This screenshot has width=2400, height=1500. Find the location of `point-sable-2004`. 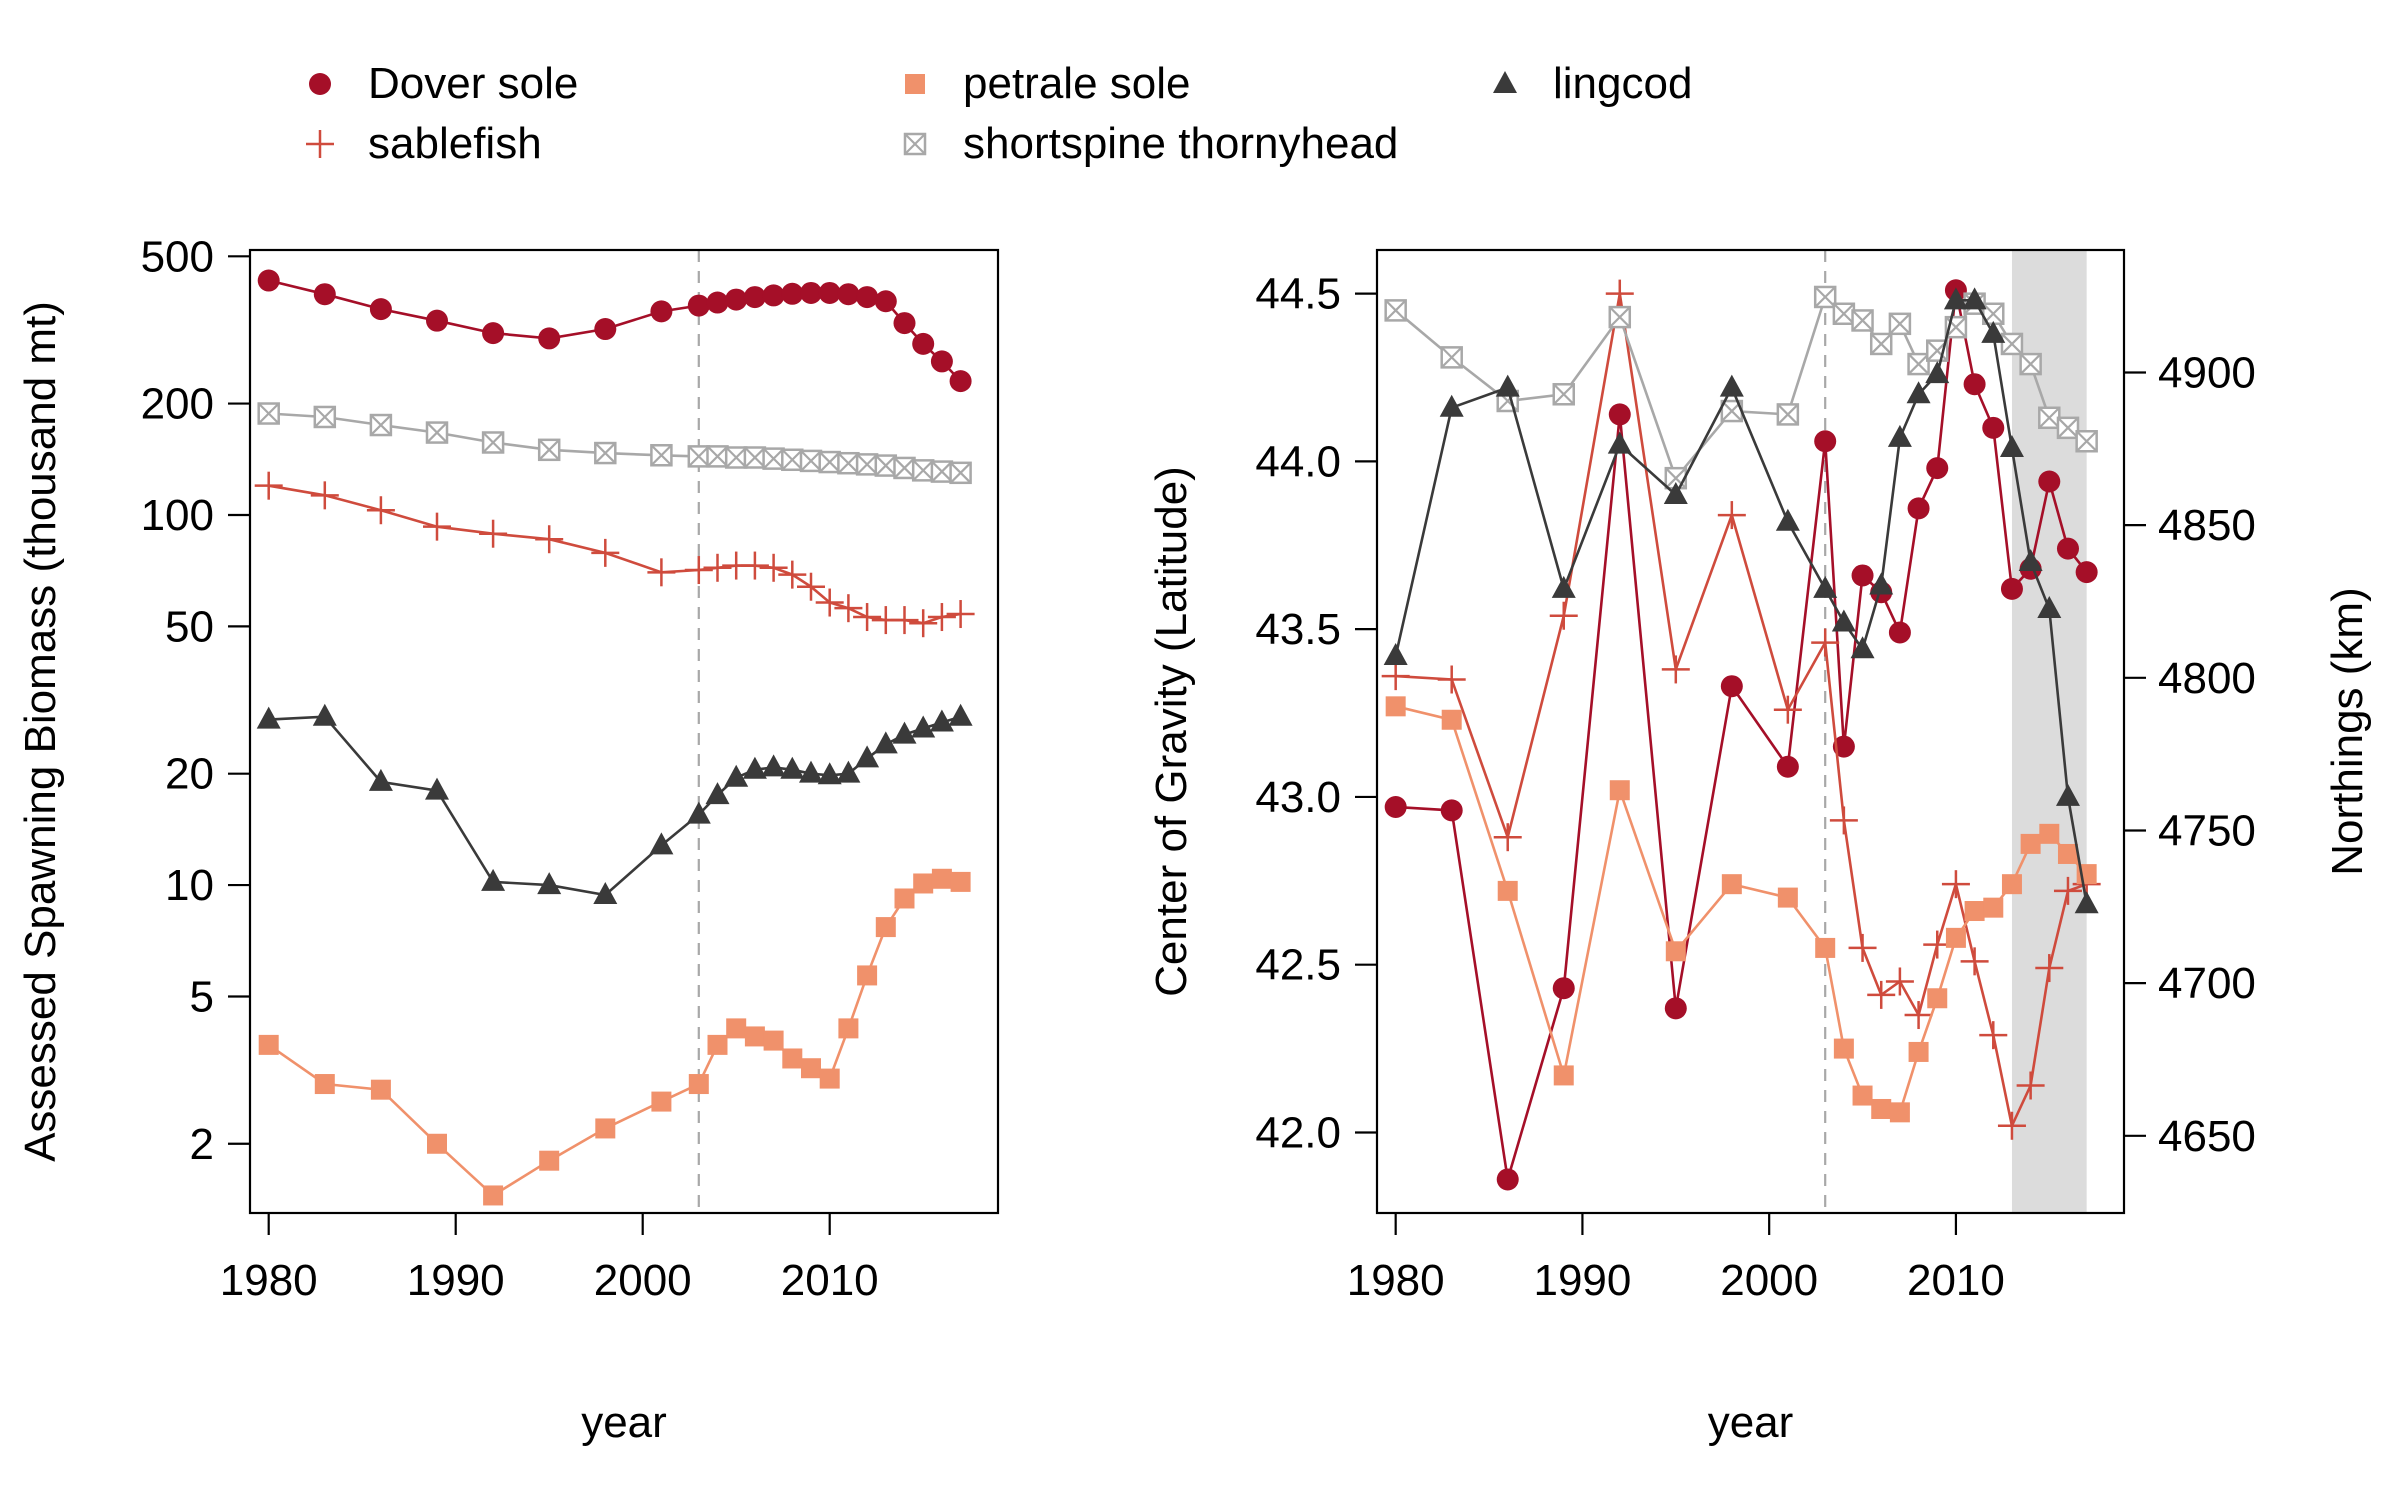

point-sable-2004 is located at coordinates (717, 567).